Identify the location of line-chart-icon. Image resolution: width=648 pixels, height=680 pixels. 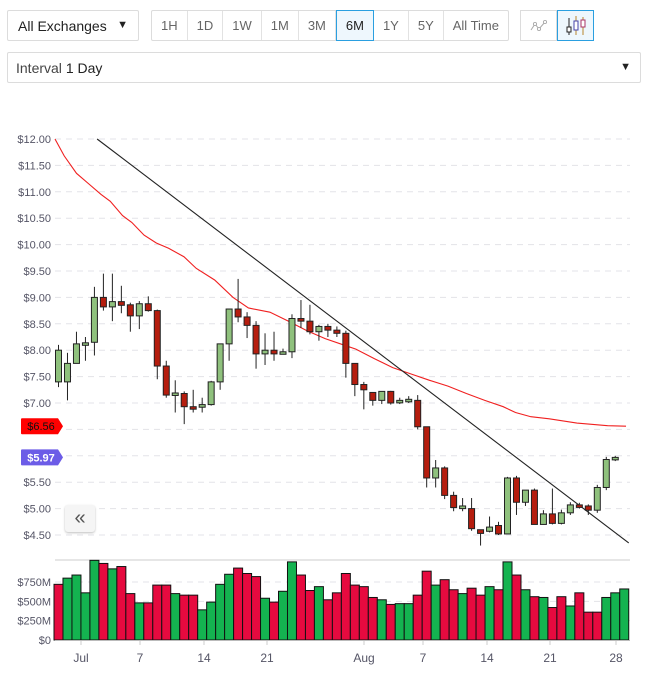
(538, 25).